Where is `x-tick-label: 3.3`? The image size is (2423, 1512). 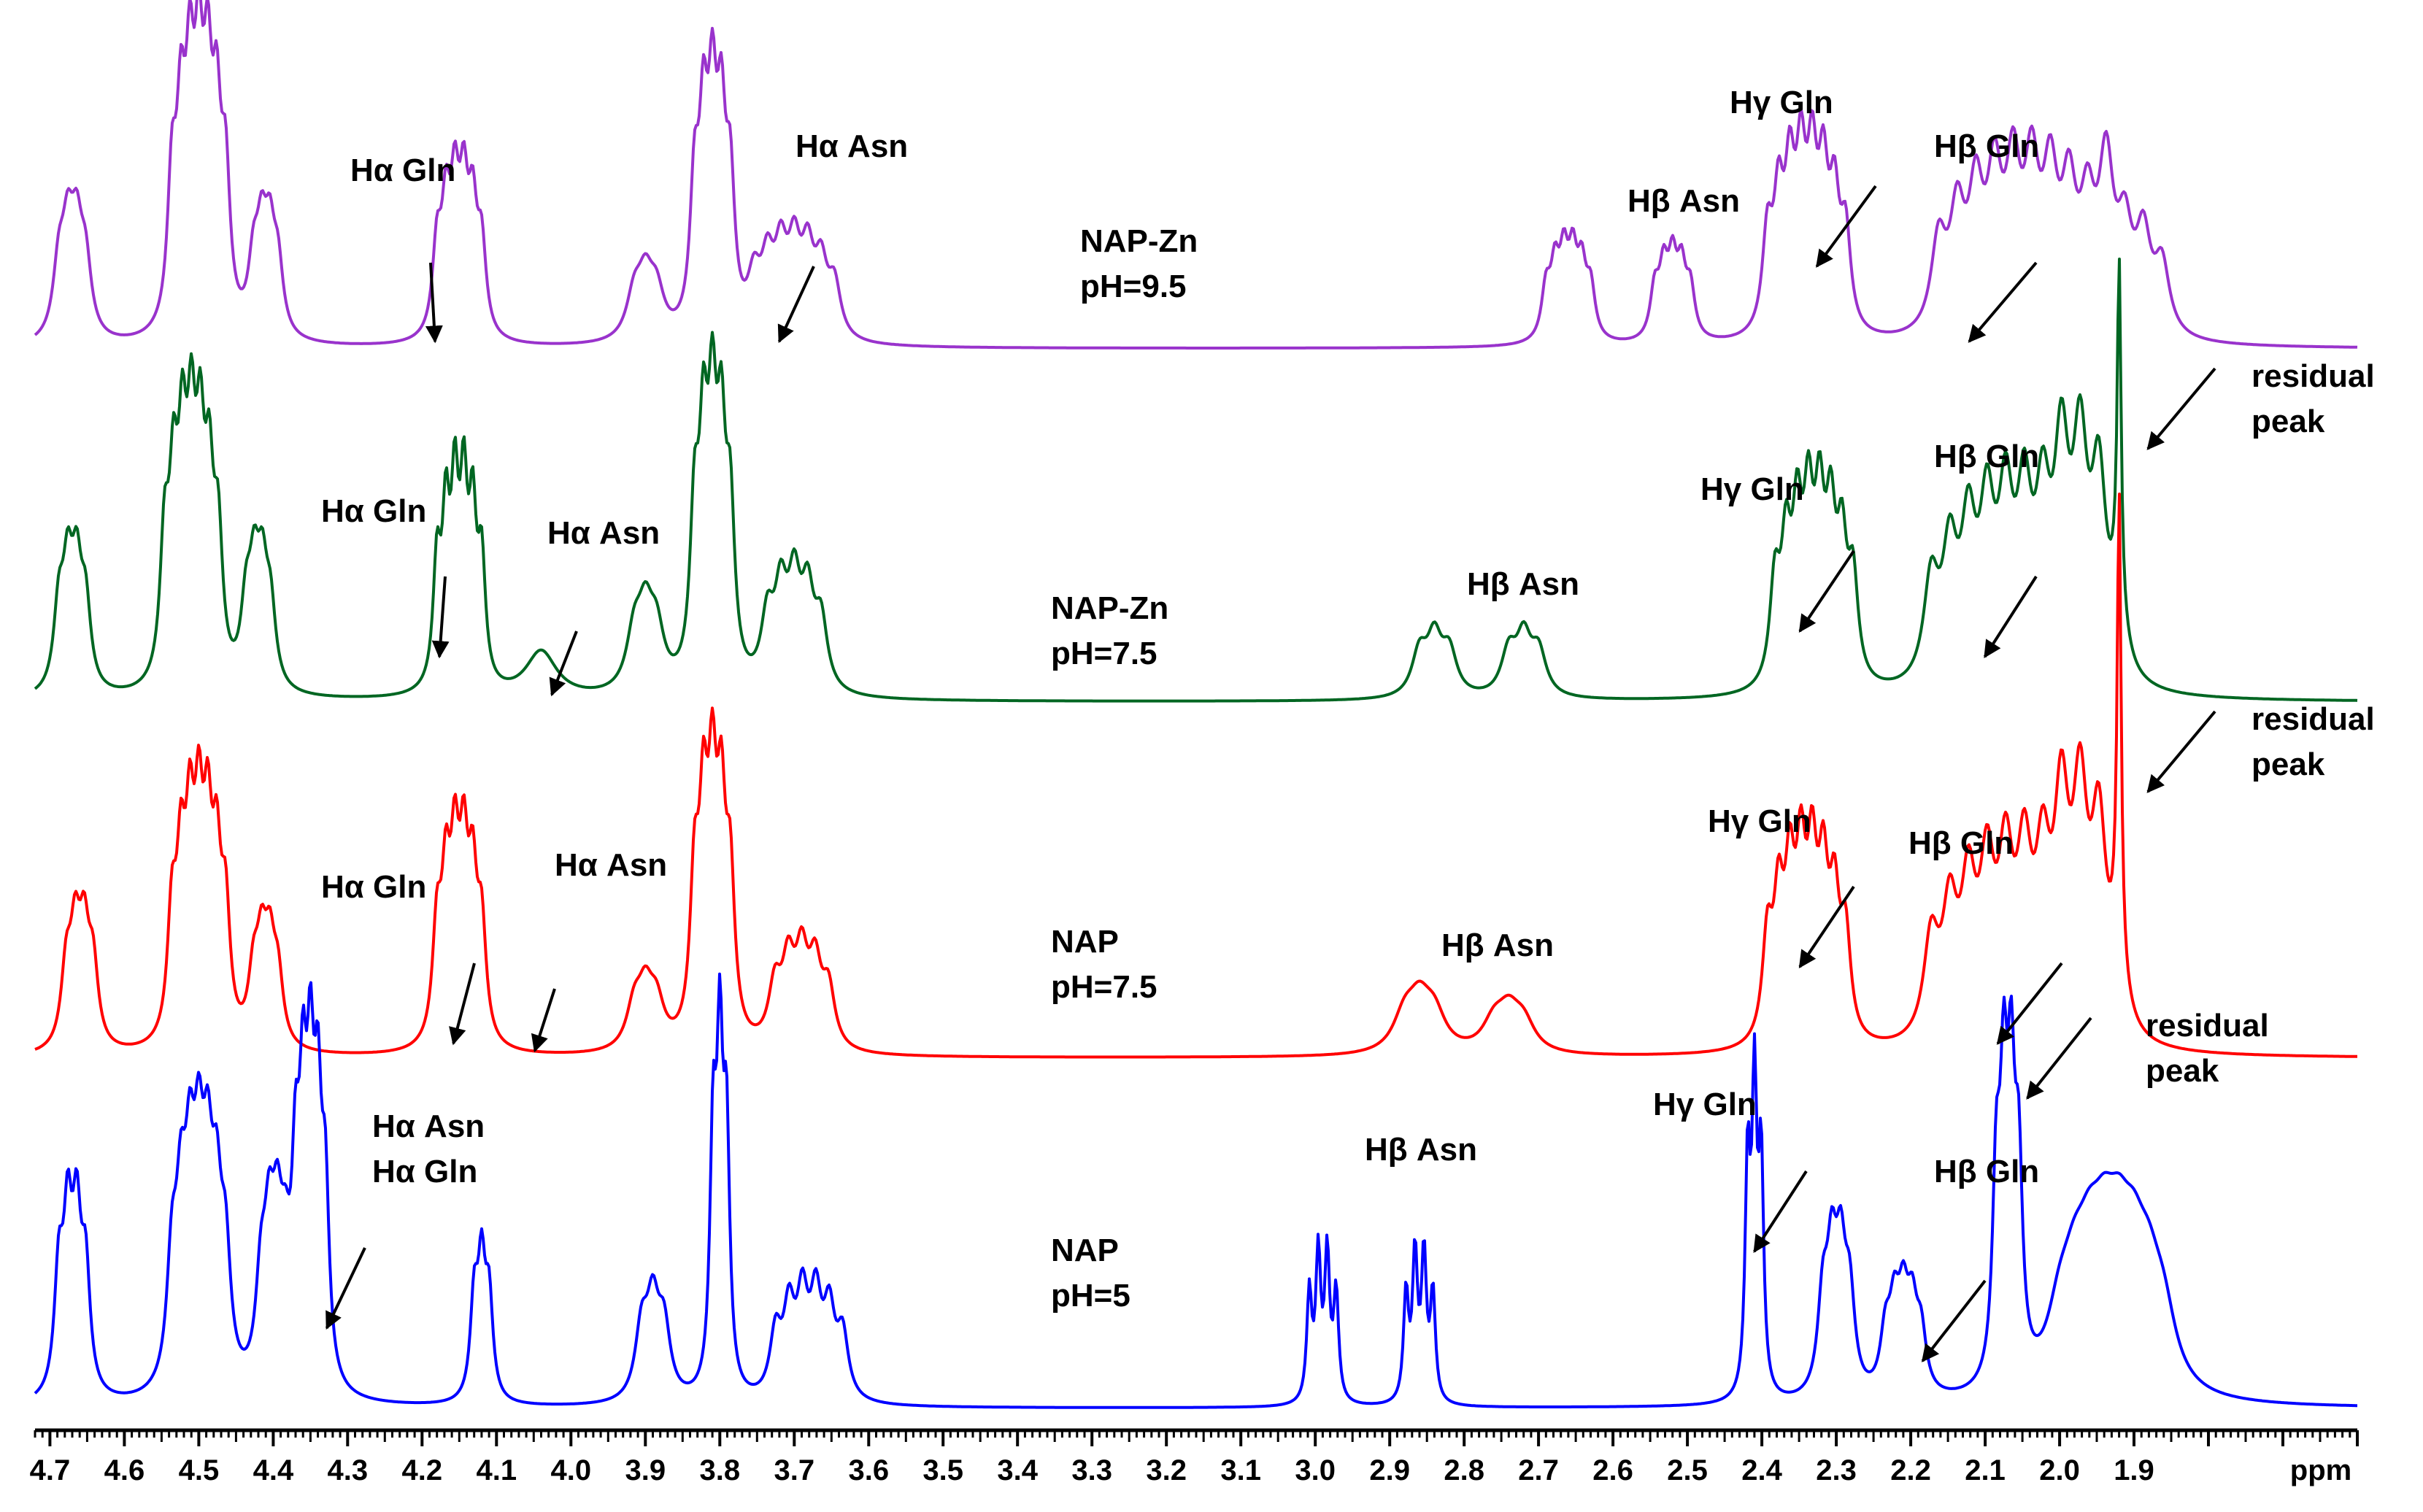
x-tick-label: 3.3 is located at coordinates (1091, 1470).